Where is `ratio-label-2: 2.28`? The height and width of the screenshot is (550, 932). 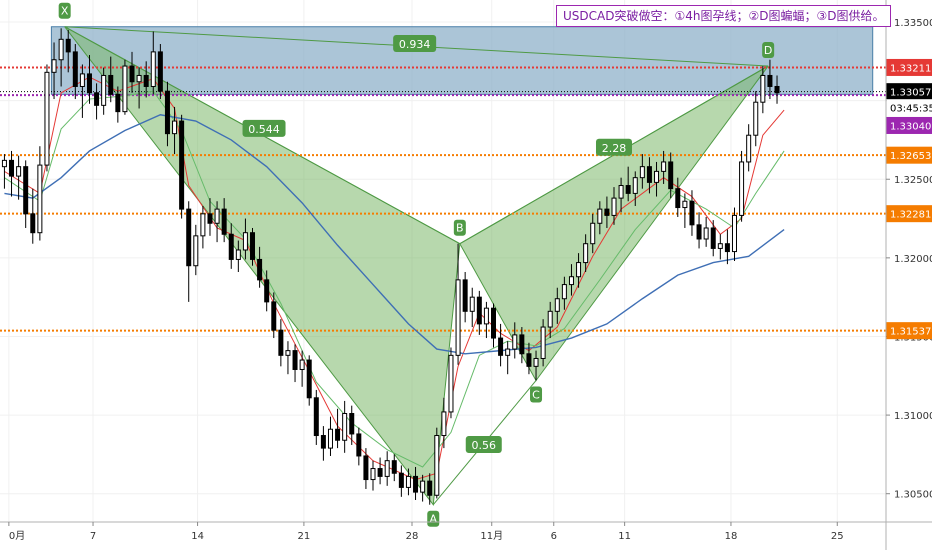
ratio-label-2: 2.28 is located at coordinates (614, 148).